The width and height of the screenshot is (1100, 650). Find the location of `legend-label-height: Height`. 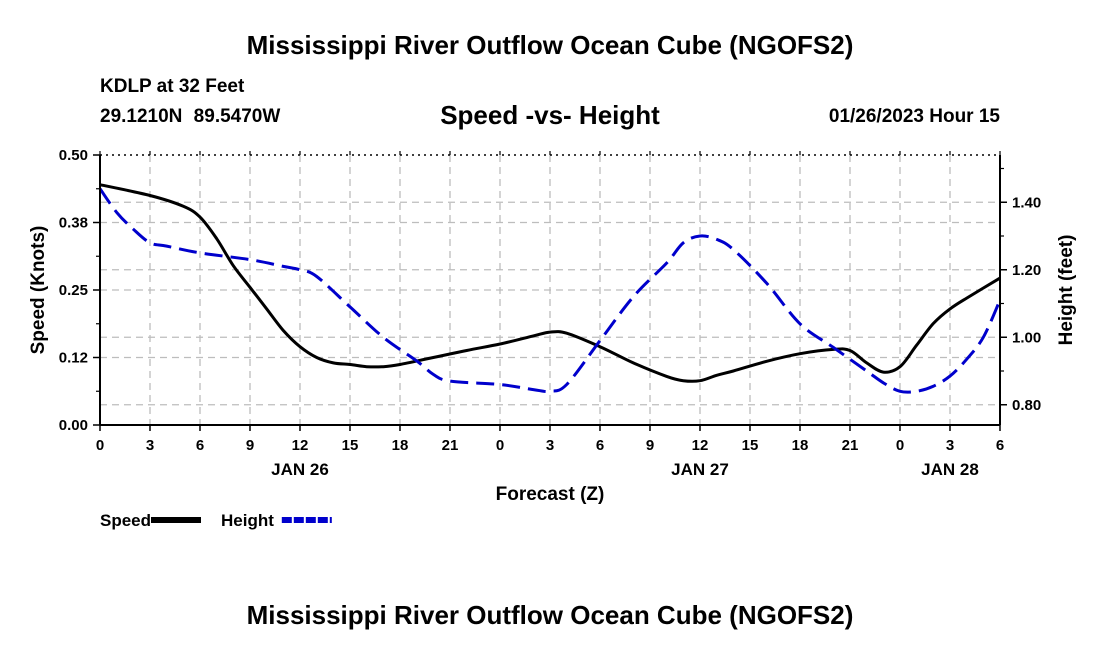

legend-label-height: Height is located at coordinates (247, 520).